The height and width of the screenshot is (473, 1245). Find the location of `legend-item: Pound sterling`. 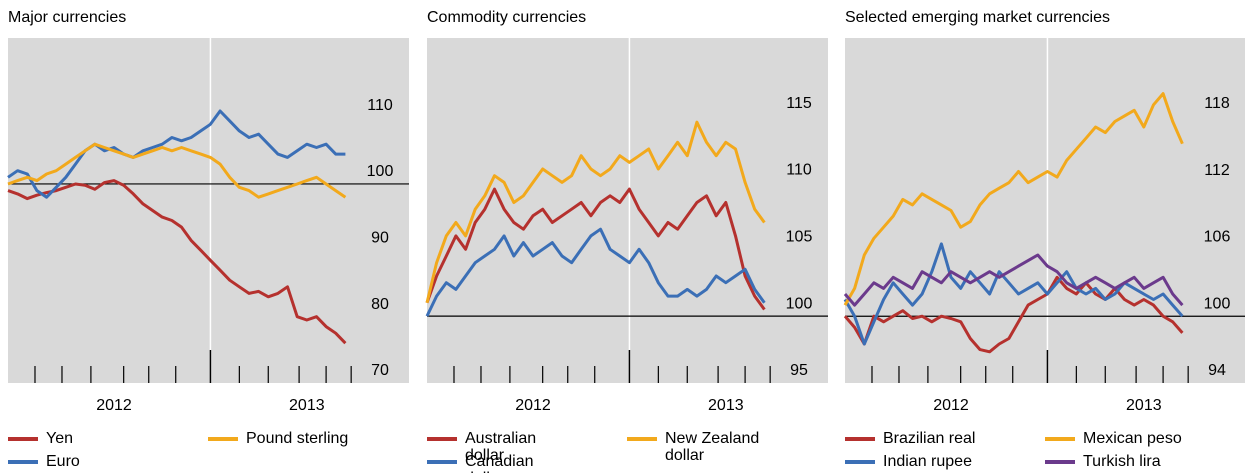

legend-item: Pound sterling is located at coordinates (278, 438).